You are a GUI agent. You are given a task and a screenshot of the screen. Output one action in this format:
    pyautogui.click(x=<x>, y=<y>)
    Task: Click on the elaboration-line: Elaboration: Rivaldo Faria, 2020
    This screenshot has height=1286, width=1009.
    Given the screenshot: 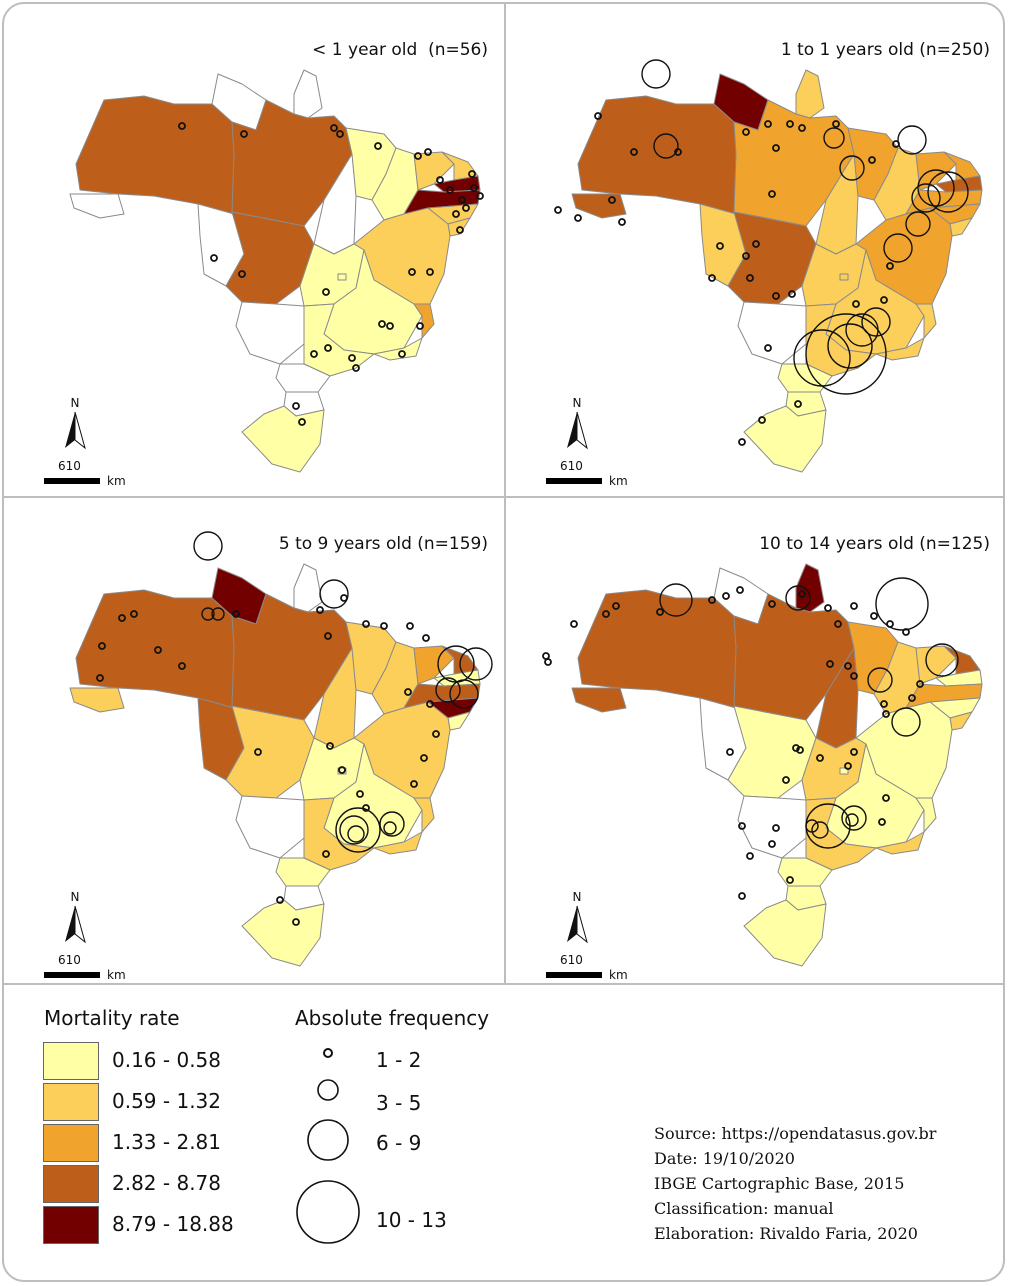 What is the action you would take?
    pyautogui.click(x=786, y=1233)
    